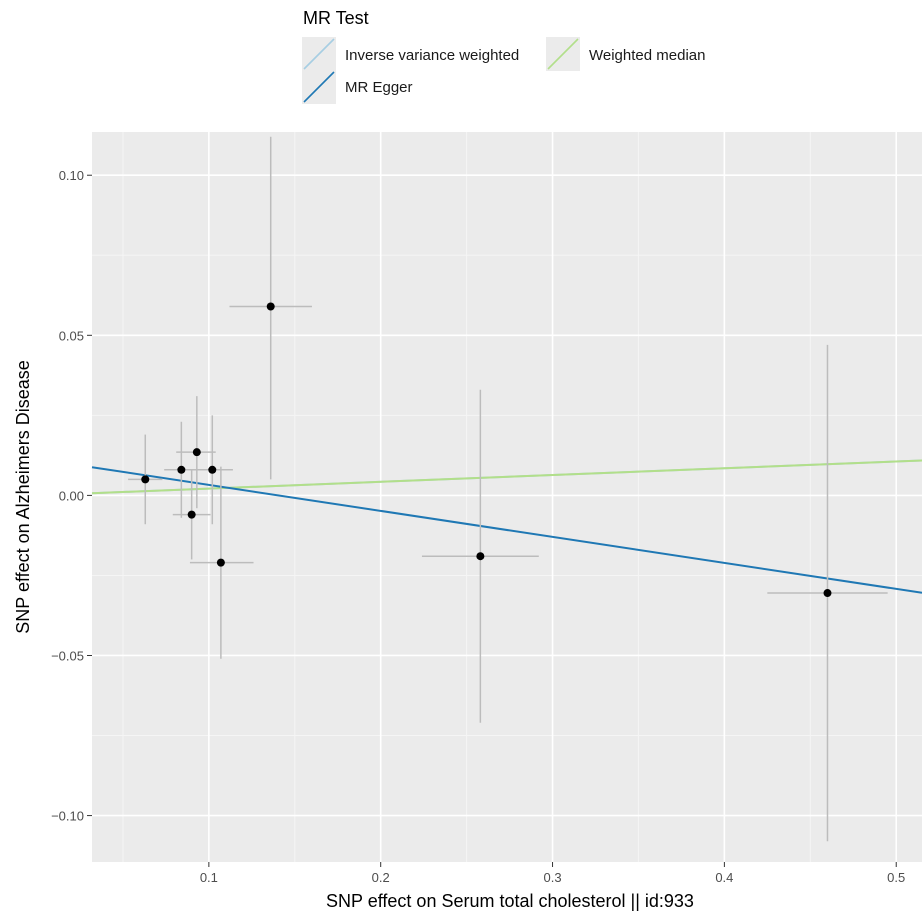 The height and width of the screenshot is (920, 922). I want to click on x-tick-label: 0.5, so click(896, 877).